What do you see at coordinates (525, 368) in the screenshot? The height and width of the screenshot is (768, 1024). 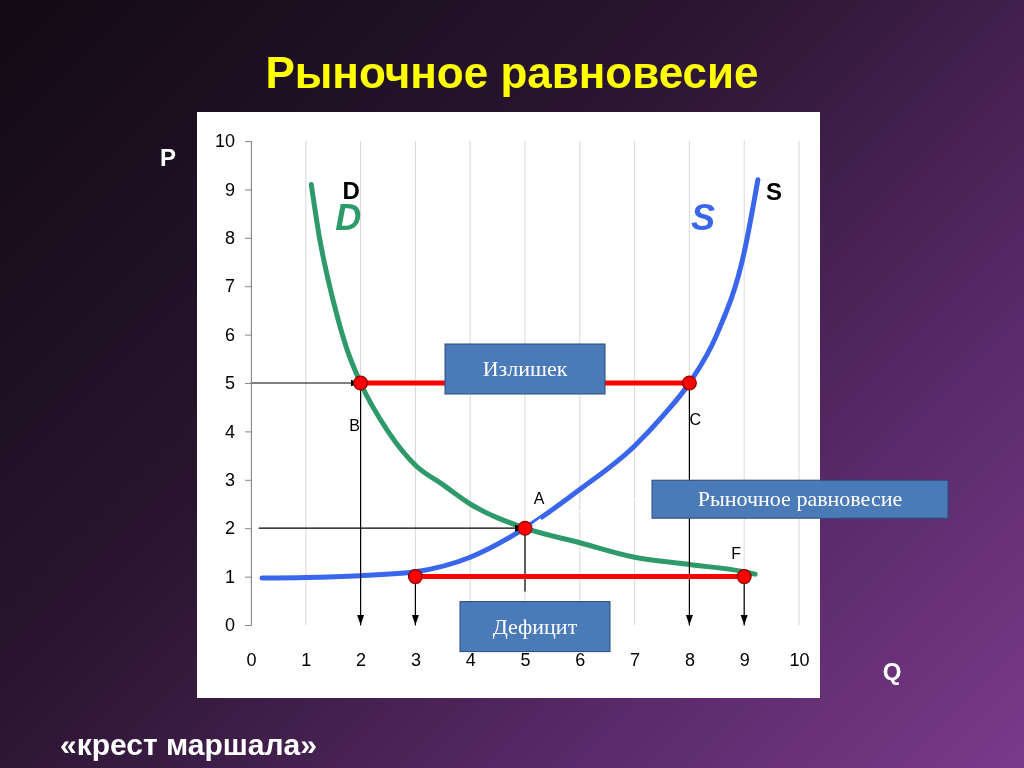 I see `annotation: Излишек` at bounding box center [525, 368].